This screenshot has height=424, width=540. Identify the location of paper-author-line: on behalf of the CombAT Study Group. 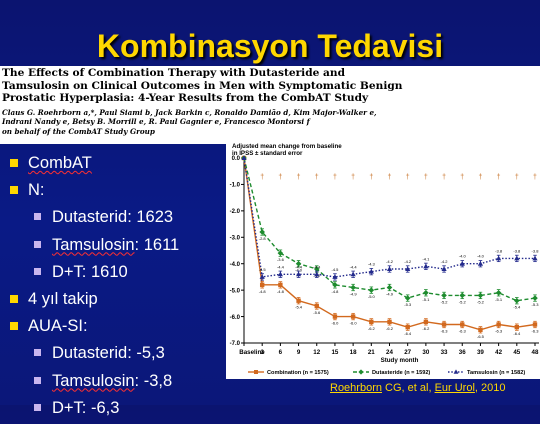
(78, 131).